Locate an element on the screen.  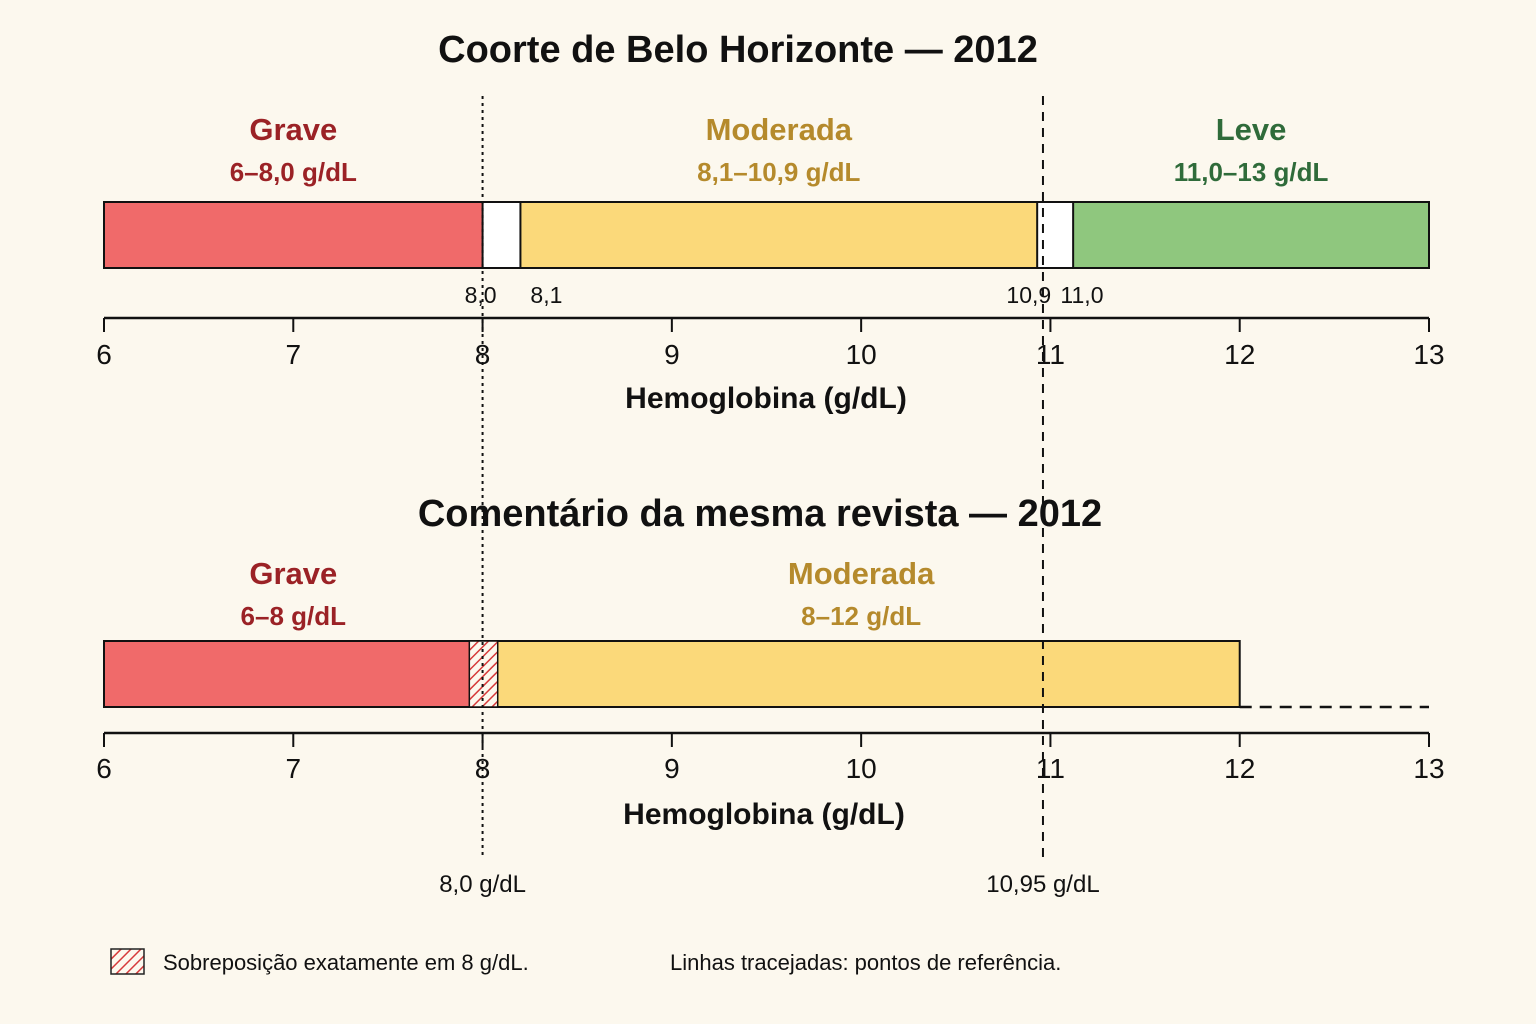
bar-leve is located at coordinates (1251, 235).